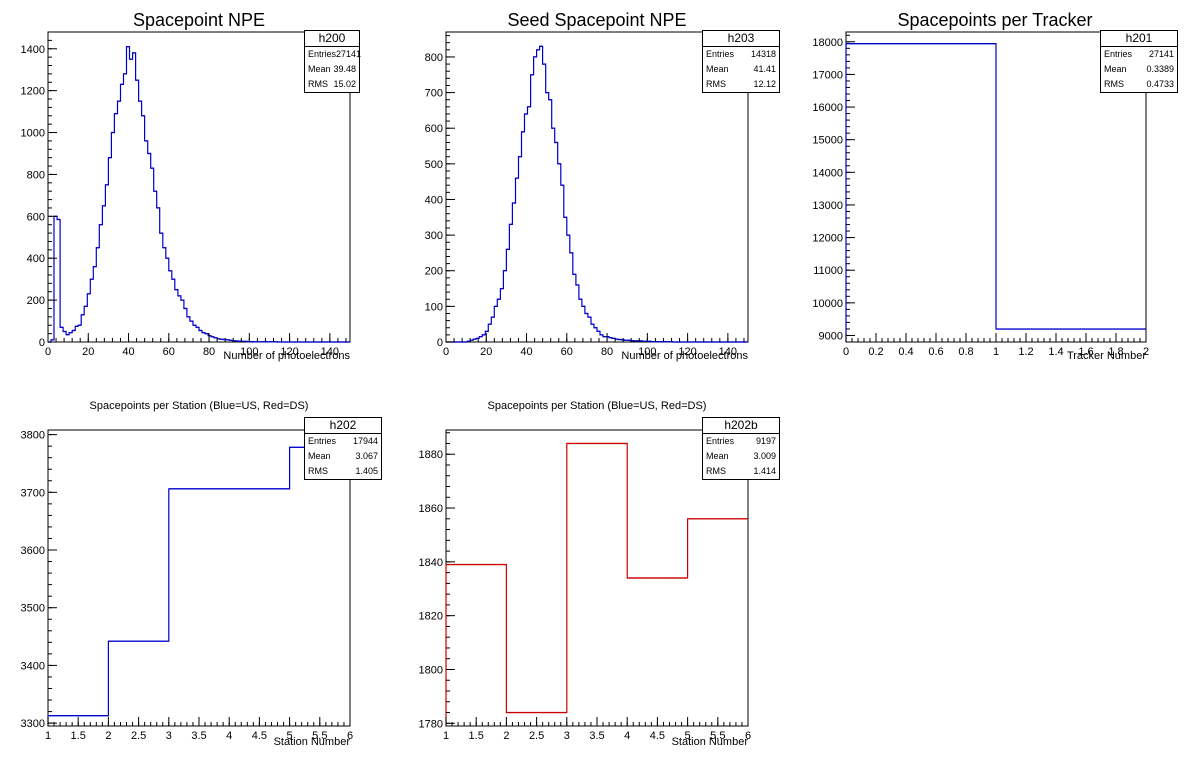 This screenshot has width=1196, height=772. What do you see at coordinates (259, 736) in the screenshot?
I see `x-tick-label: 4.5` at bounding box center [259, 736].